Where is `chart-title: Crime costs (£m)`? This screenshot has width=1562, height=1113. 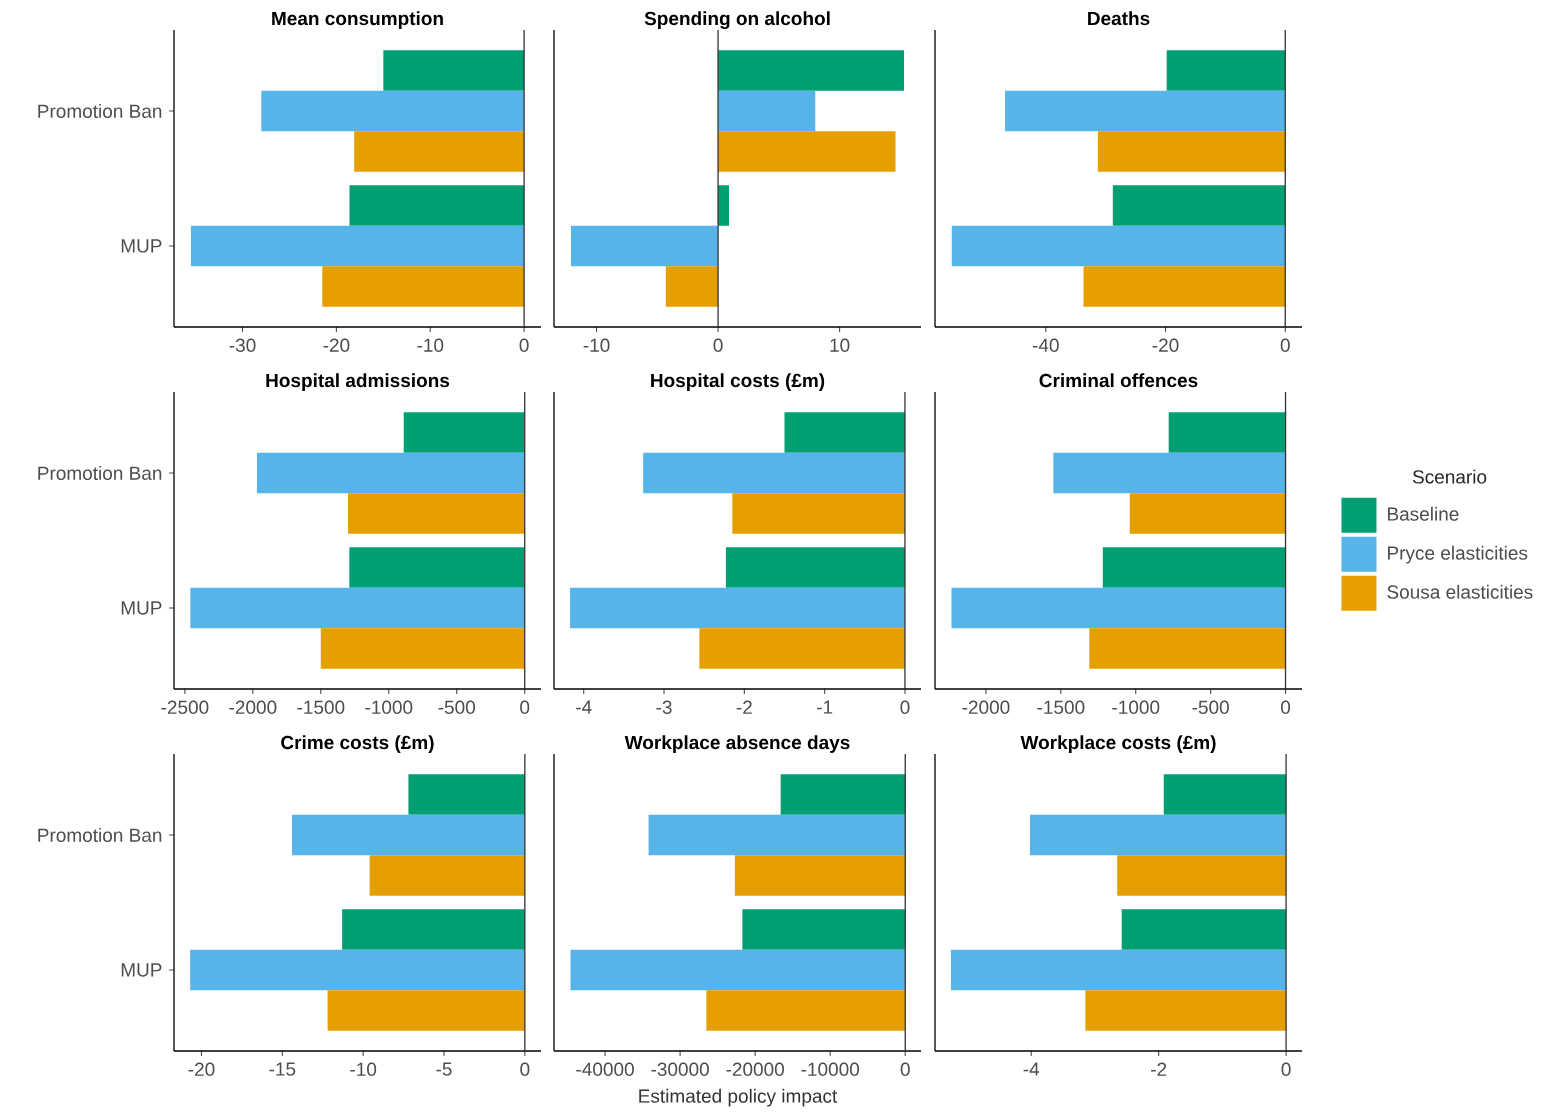 chart-title: Crime costs (£m) is located at coordinates (357, 744).